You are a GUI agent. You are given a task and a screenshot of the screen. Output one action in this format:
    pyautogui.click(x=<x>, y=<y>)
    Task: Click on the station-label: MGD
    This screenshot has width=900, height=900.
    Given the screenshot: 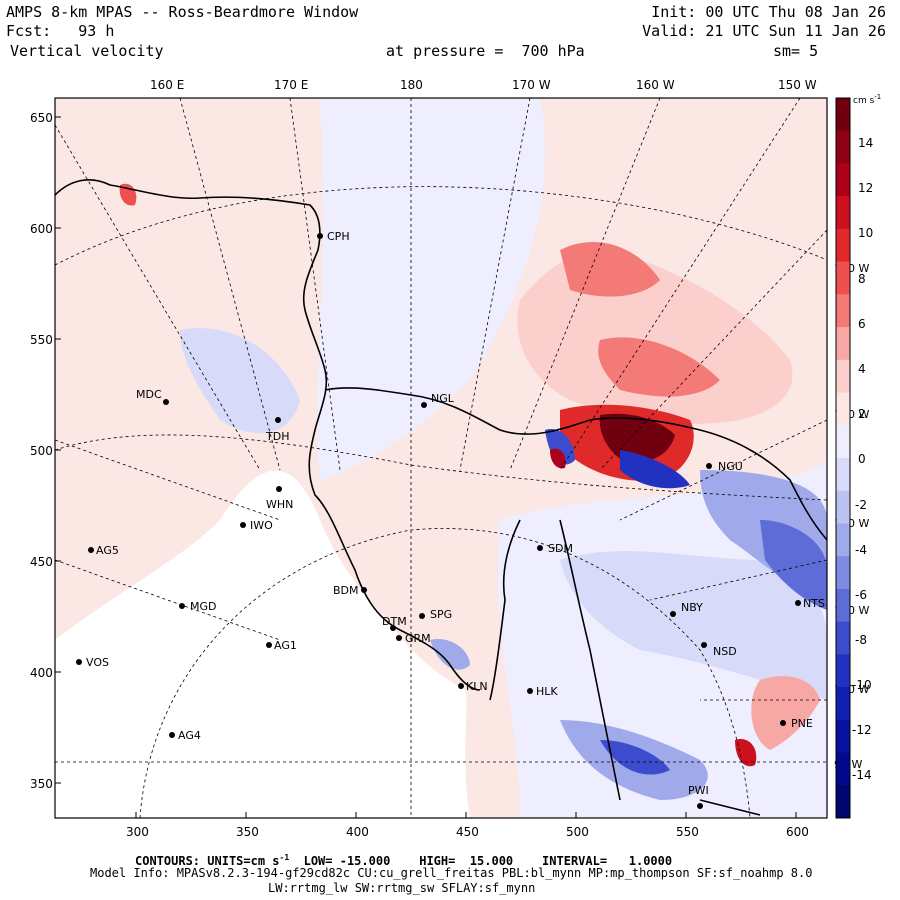 What is the action you would take?
    pyautogui.click(x=203, y=606)
    